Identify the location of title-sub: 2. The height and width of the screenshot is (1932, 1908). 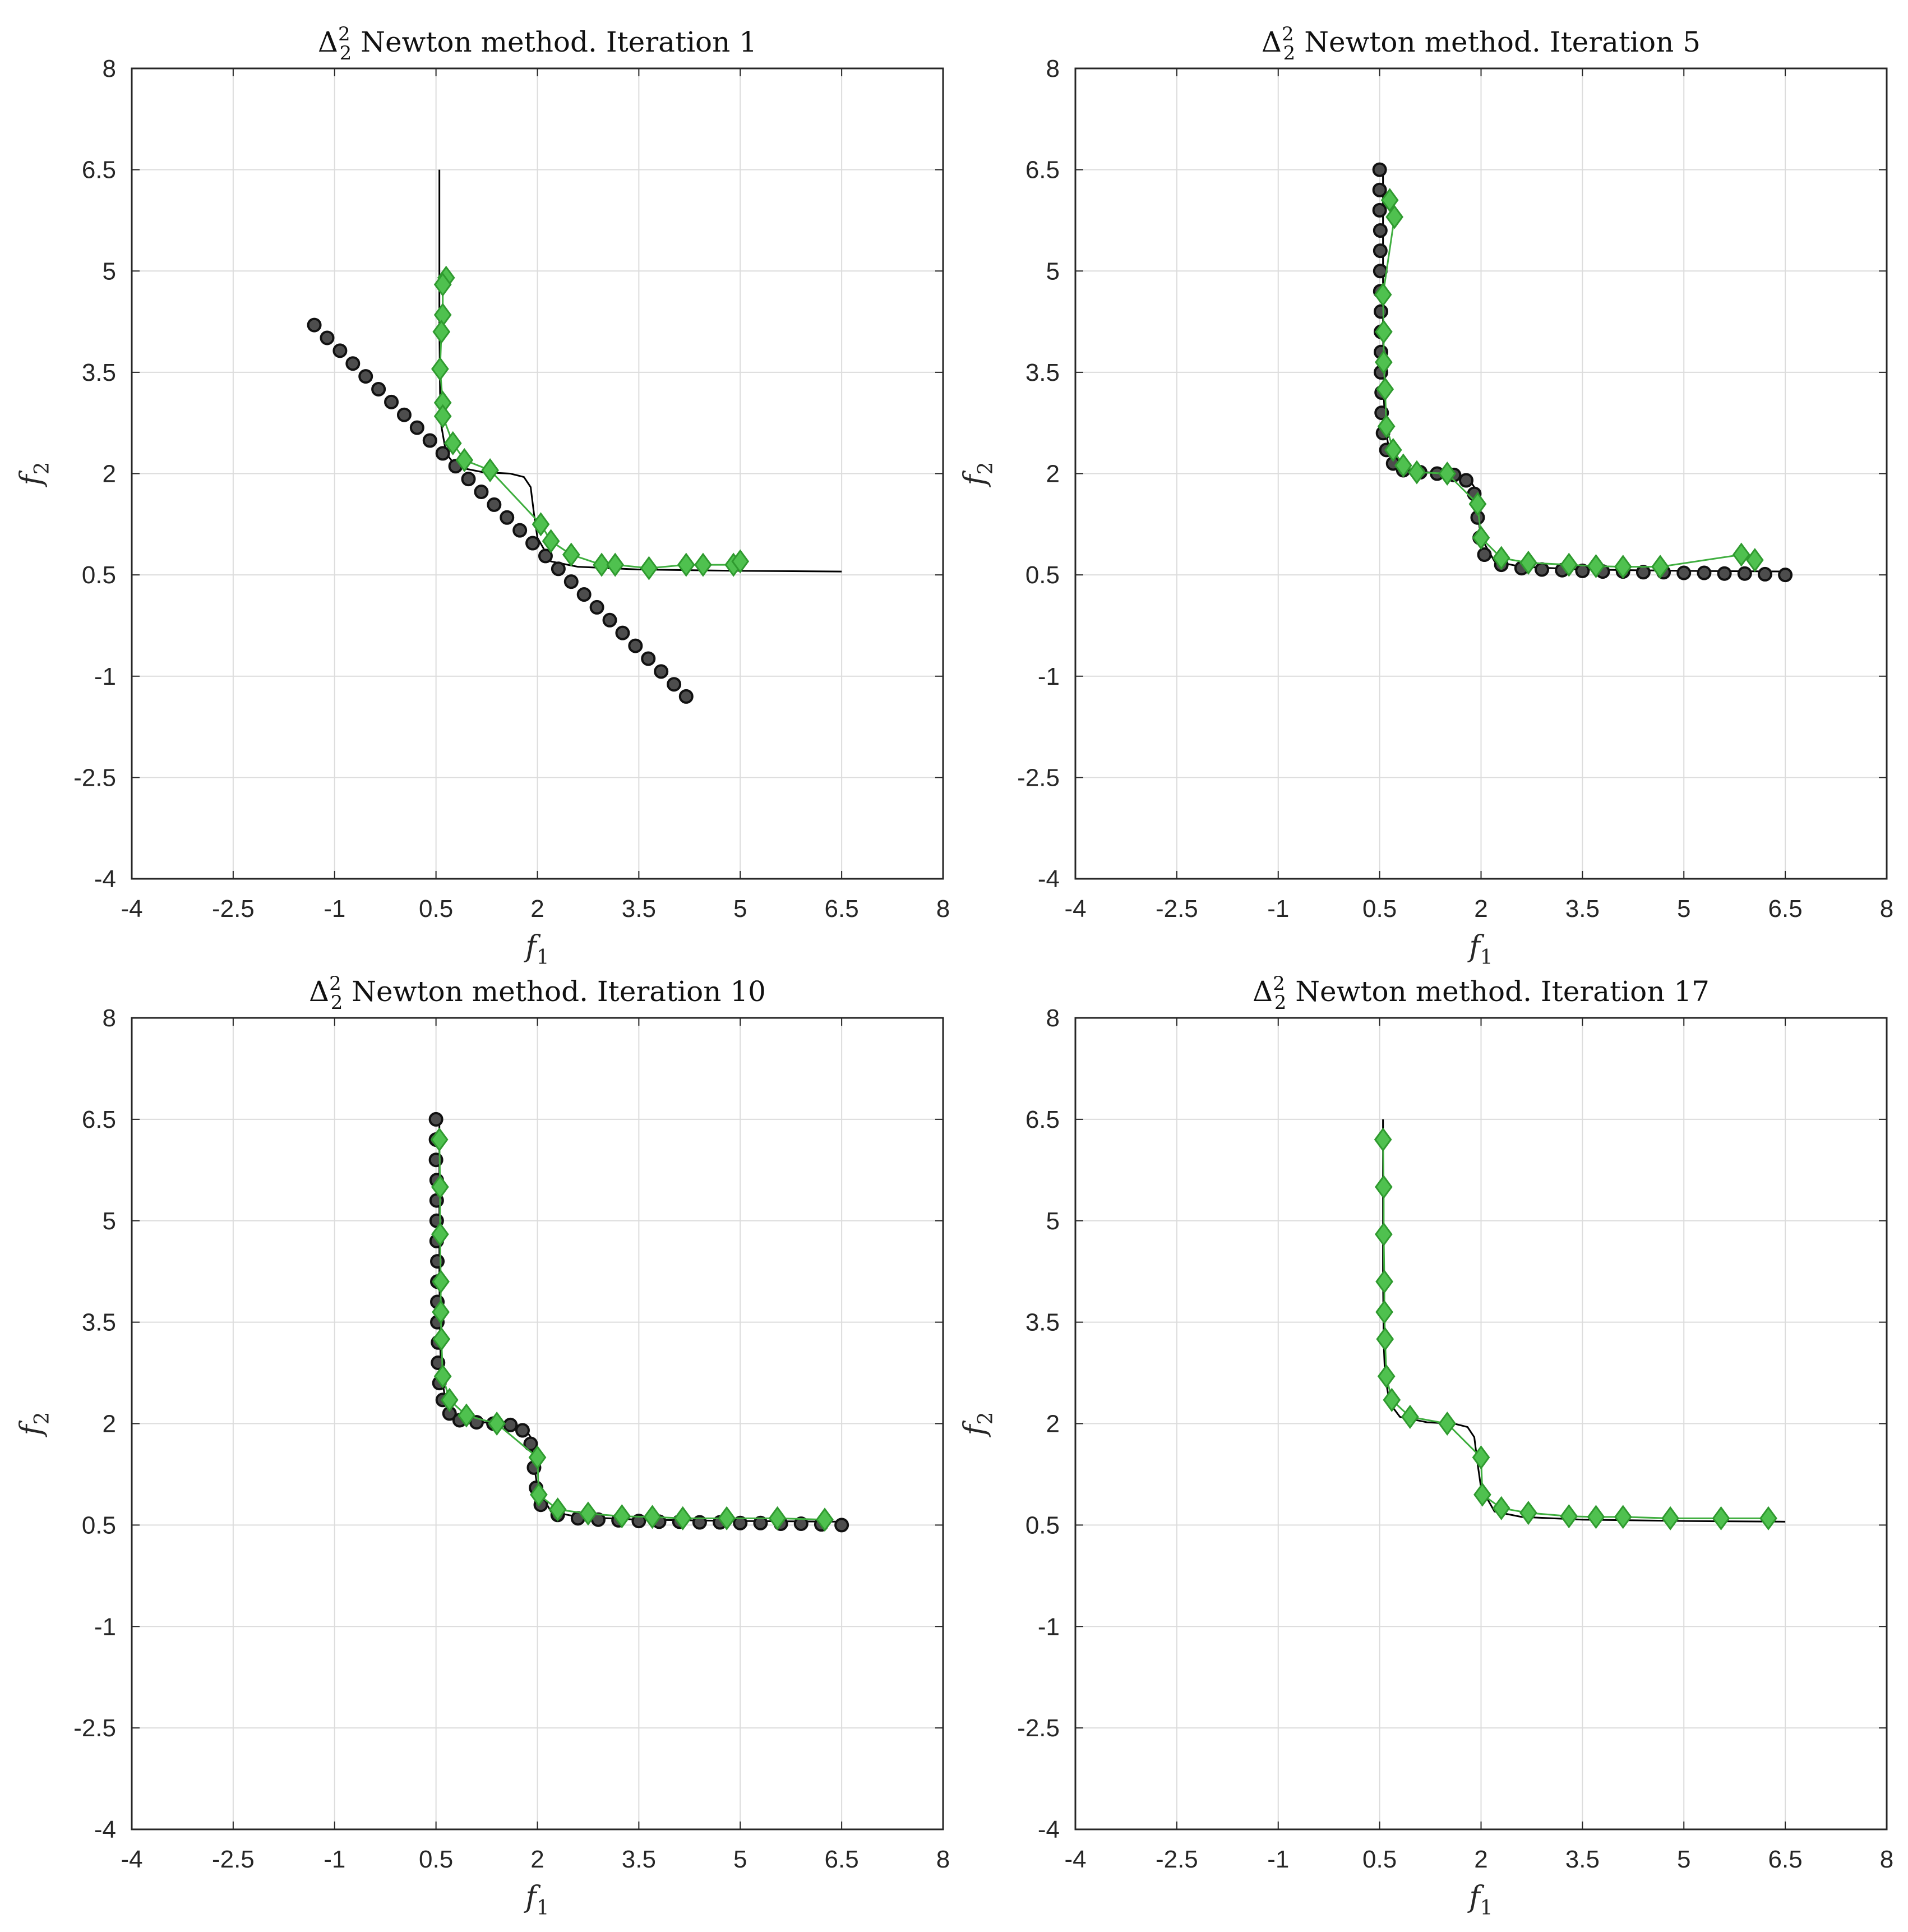
(346, 53).